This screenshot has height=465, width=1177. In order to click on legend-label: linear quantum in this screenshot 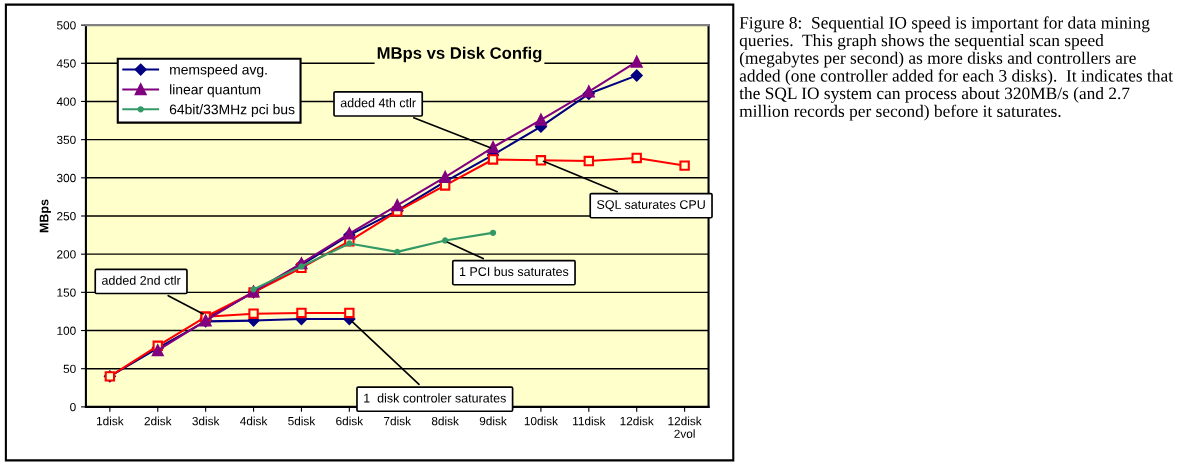, I will do `click(215, 91)`.